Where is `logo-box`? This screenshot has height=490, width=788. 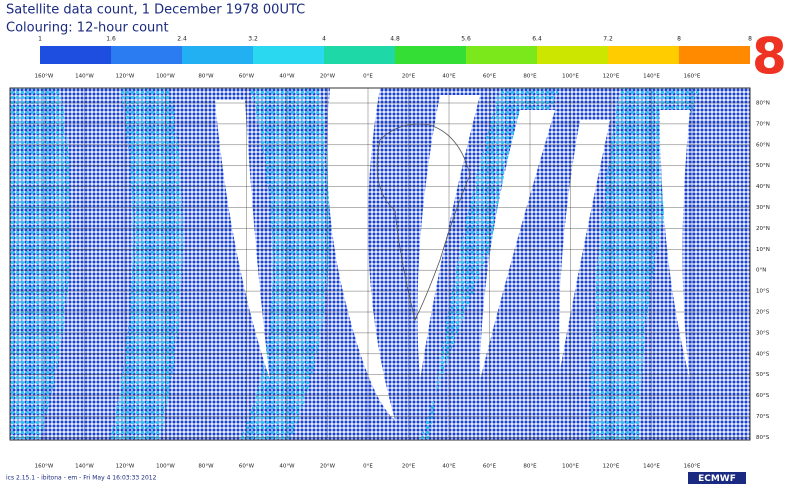 logo-box is located at coordinates (717, 478).